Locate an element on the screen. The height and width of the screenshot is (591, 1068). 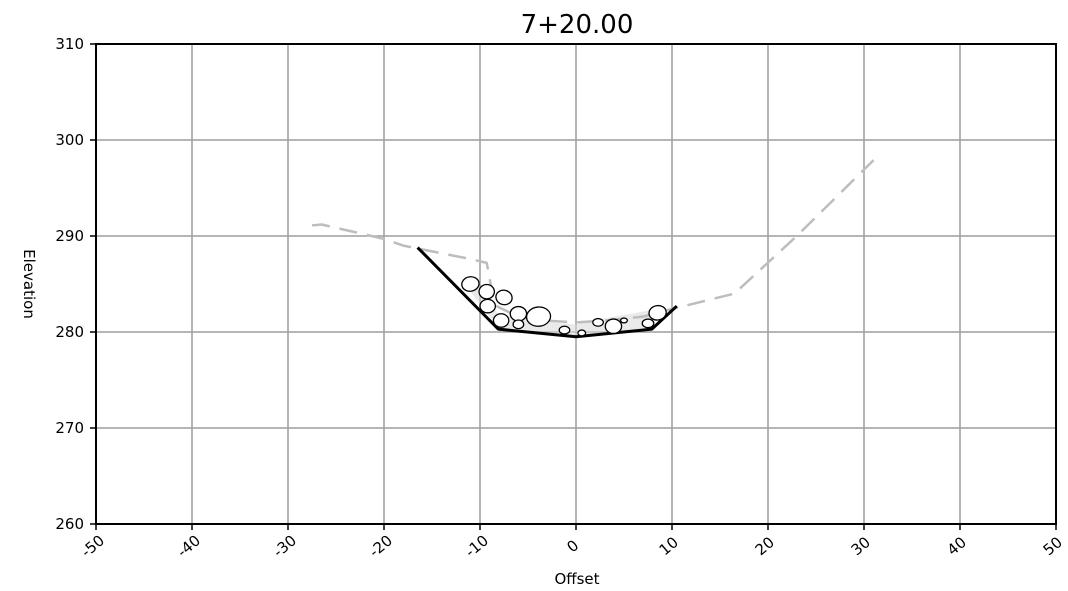
x-tick-labels: -50 -40 -30 -20 -10 0 10 20 30 40 50 is located at coordinates (572, 546).